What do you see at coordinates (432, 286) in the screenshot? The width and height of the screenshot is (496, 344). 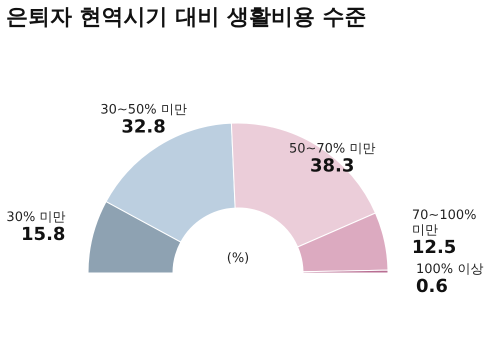 I see `data-label: 0.6` at bounding box center [432, 286].